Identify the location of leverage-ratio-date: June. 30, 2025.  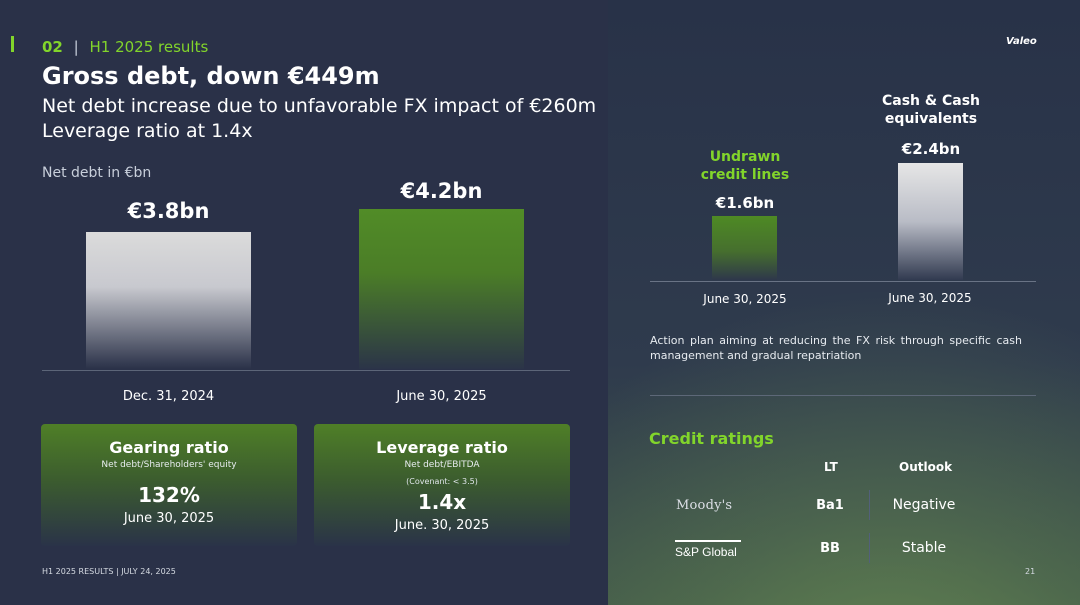
(442, 525).